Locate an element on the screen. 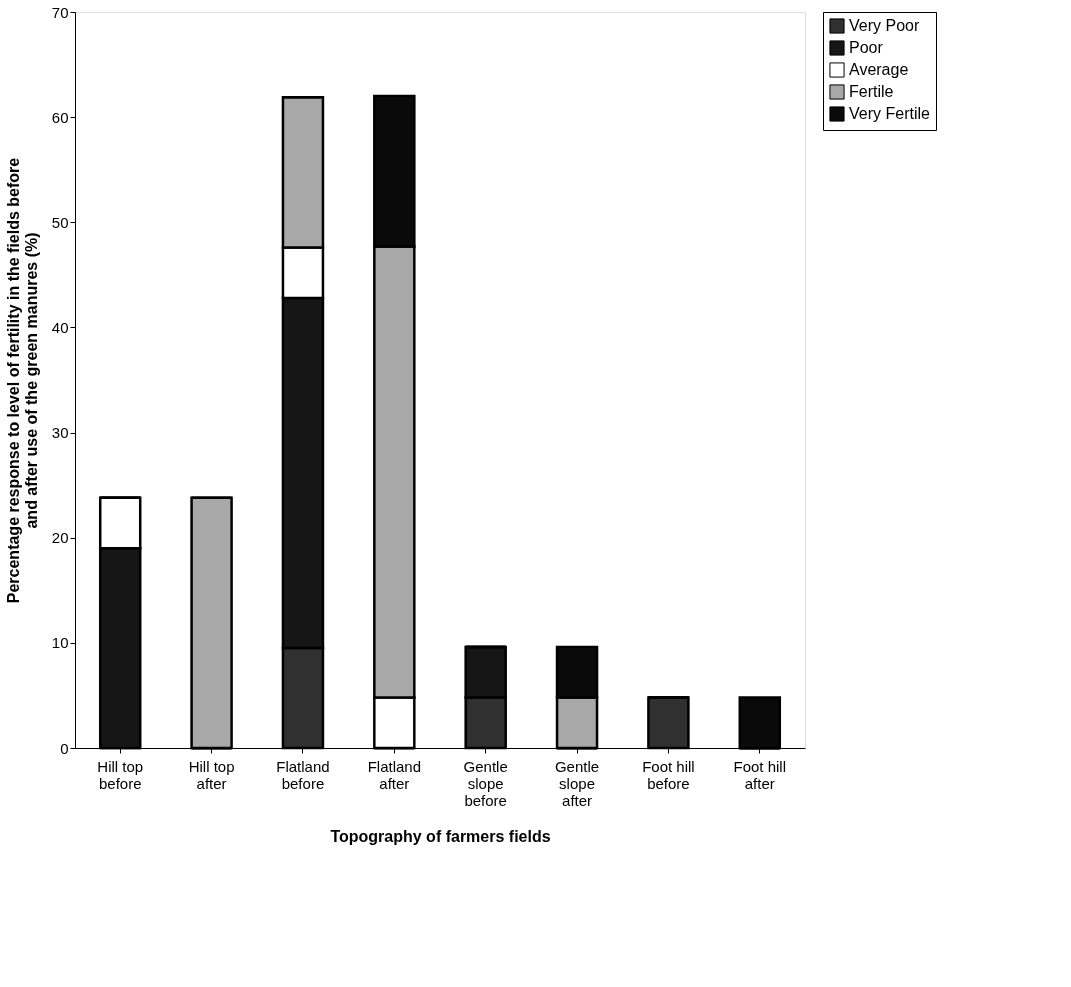 The width and height of the screenshot is (1071, 987). x-tick-label: Gentle slope after is located at coordinates (577, 783).